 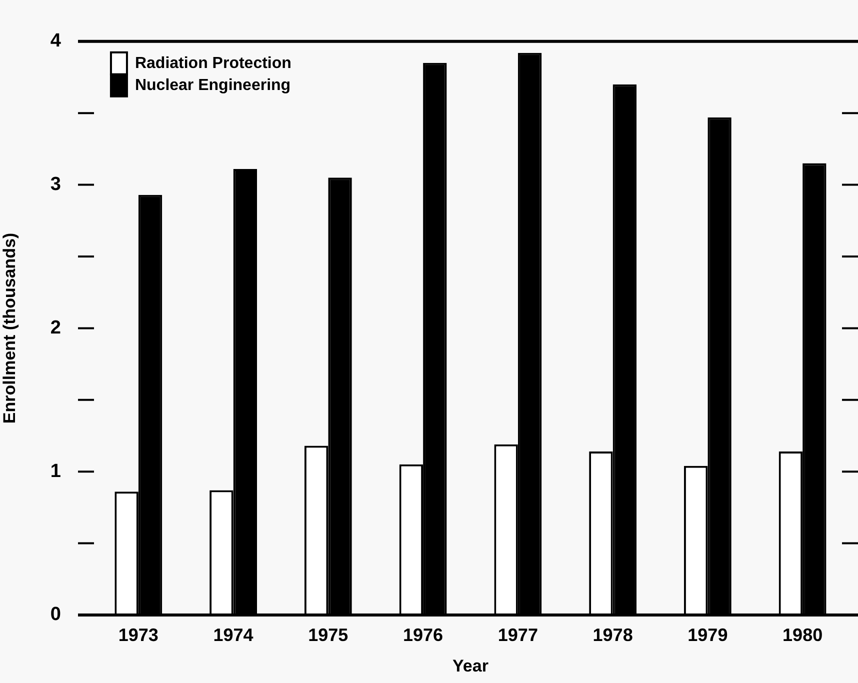 I want to click on legend-label: Radiation Protection, so click(x=213, y=63).